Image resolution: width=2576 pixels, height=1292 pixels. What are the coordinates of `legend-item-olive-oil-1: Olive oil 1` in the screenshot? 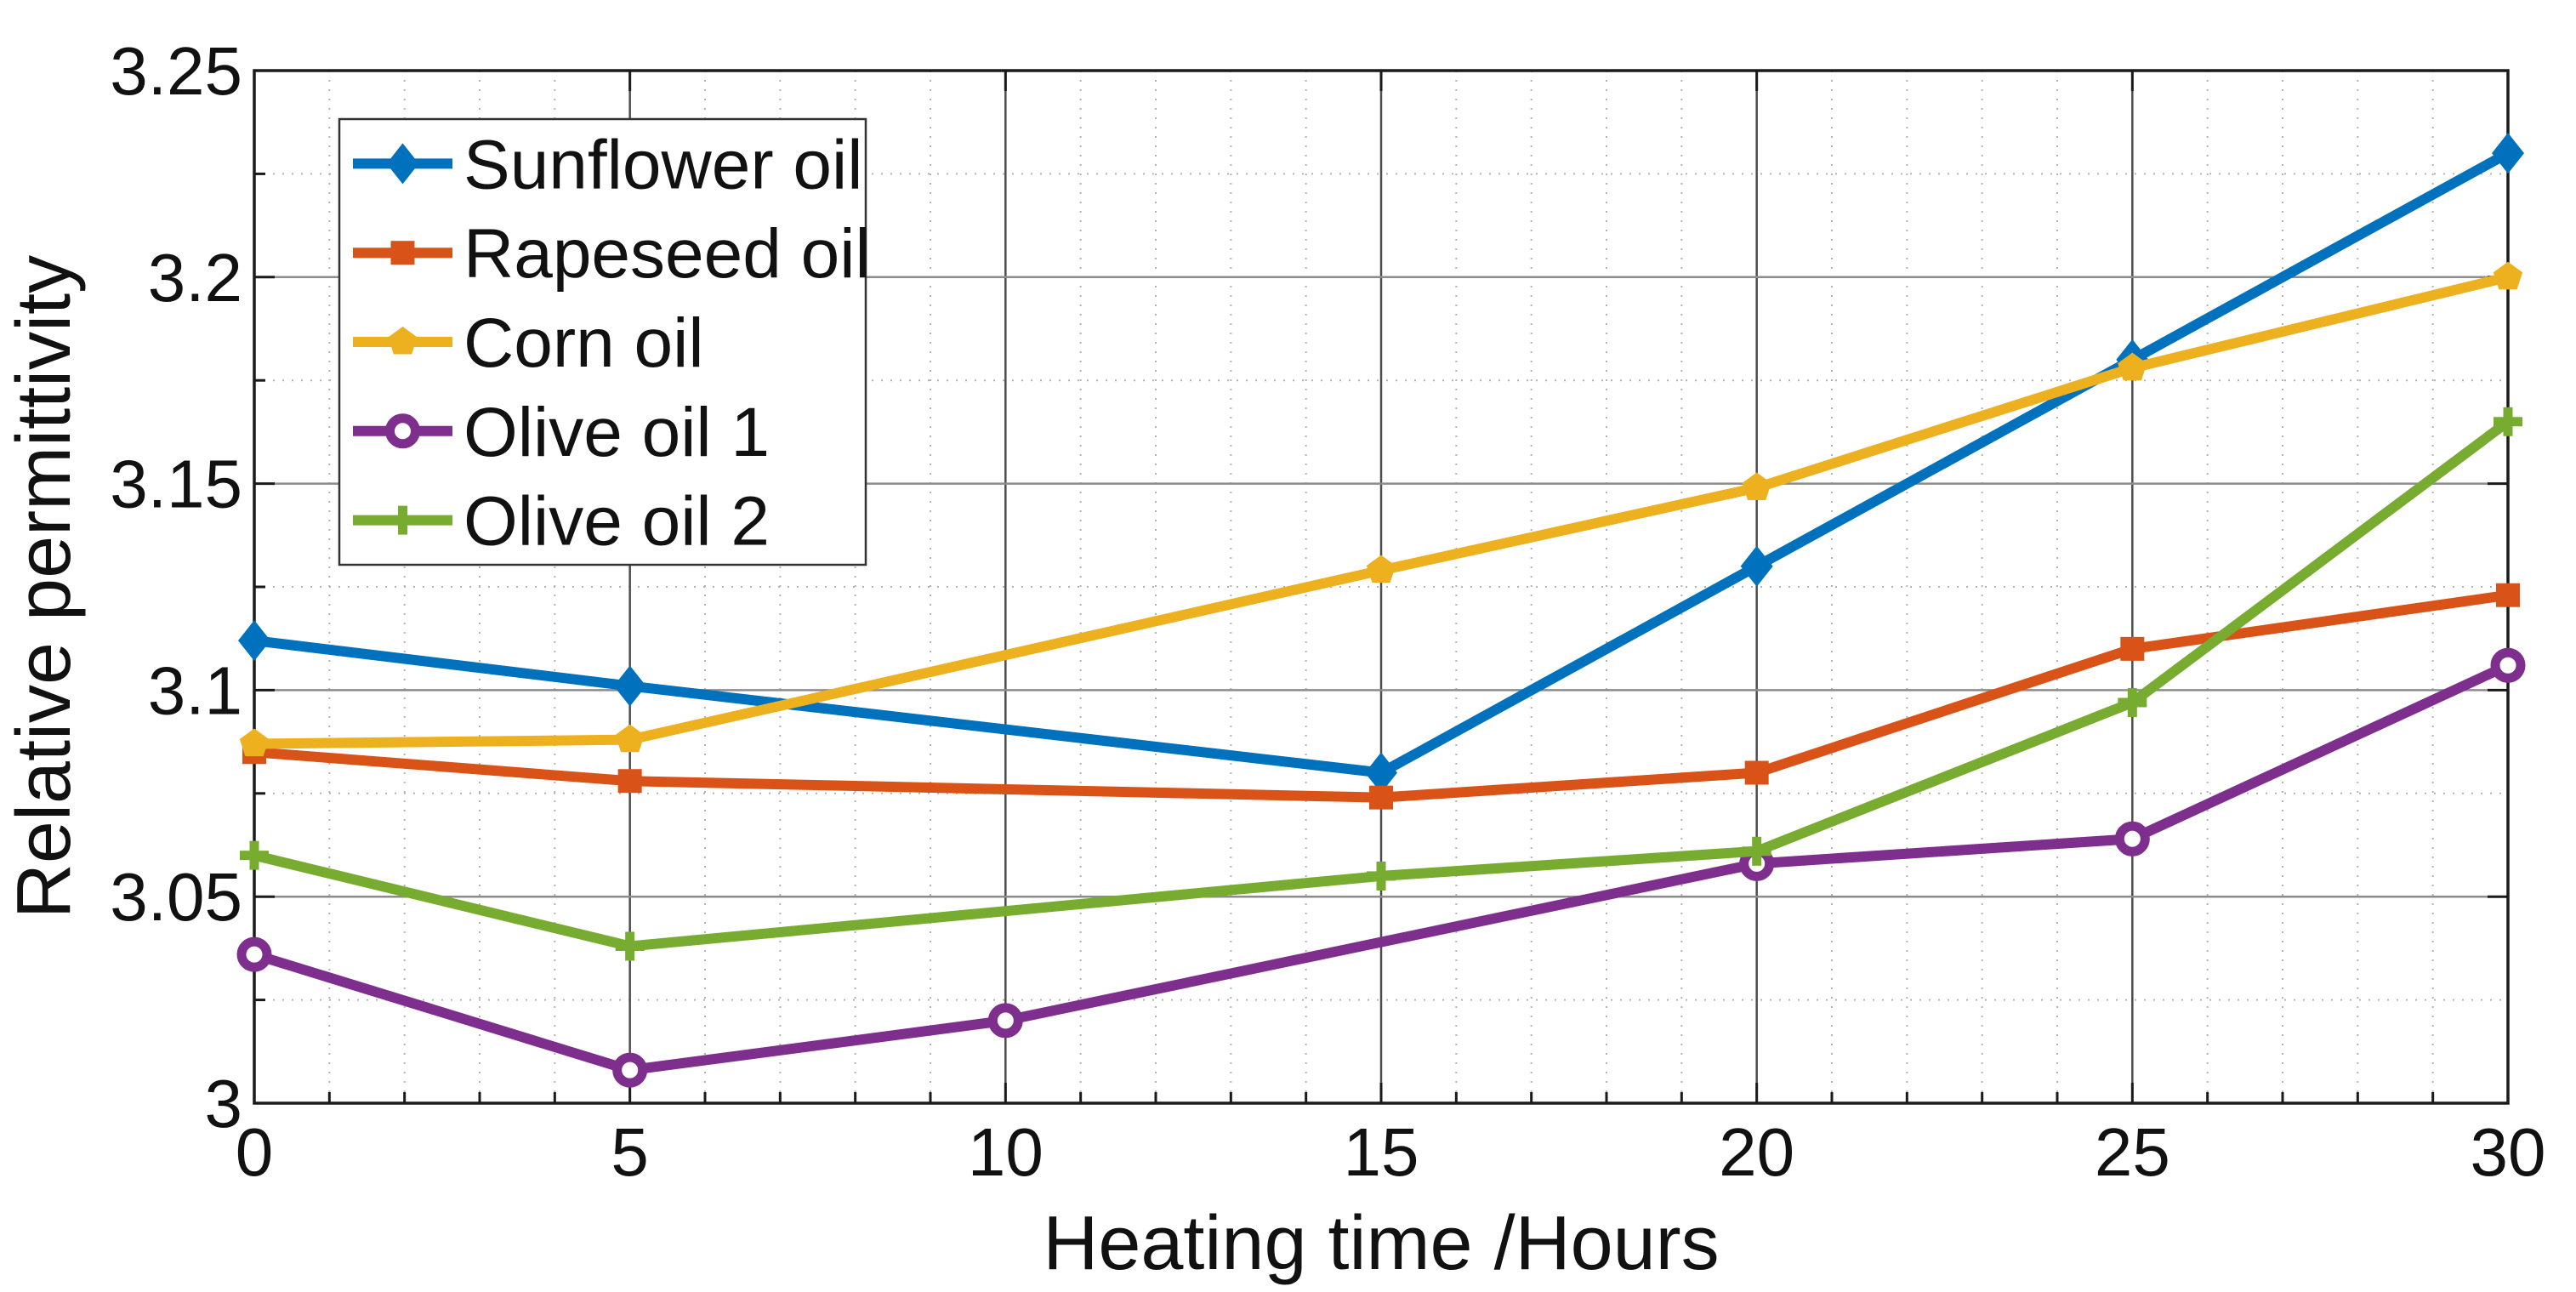 It's located at (561, 432).